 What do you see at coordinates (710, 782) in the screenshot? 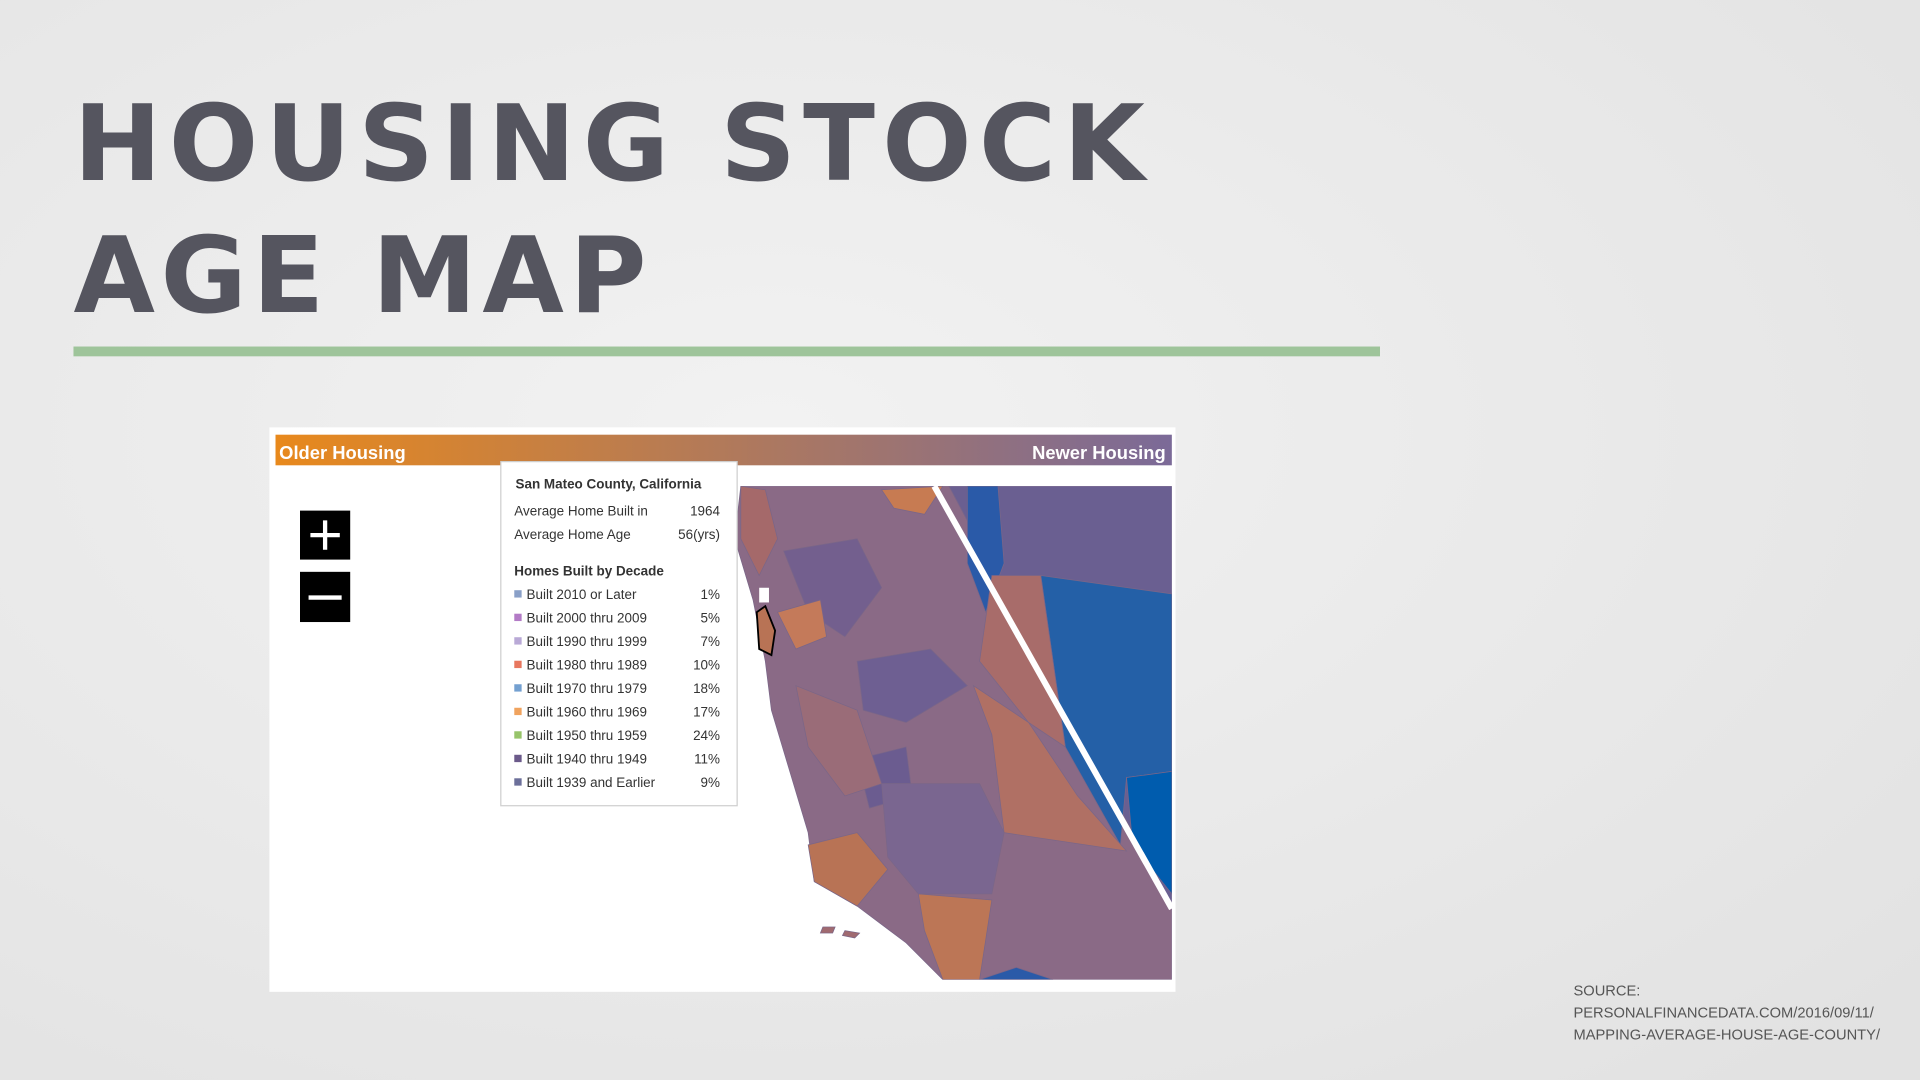
I see `decade-value: 9%` at bounding box center [710, 782].